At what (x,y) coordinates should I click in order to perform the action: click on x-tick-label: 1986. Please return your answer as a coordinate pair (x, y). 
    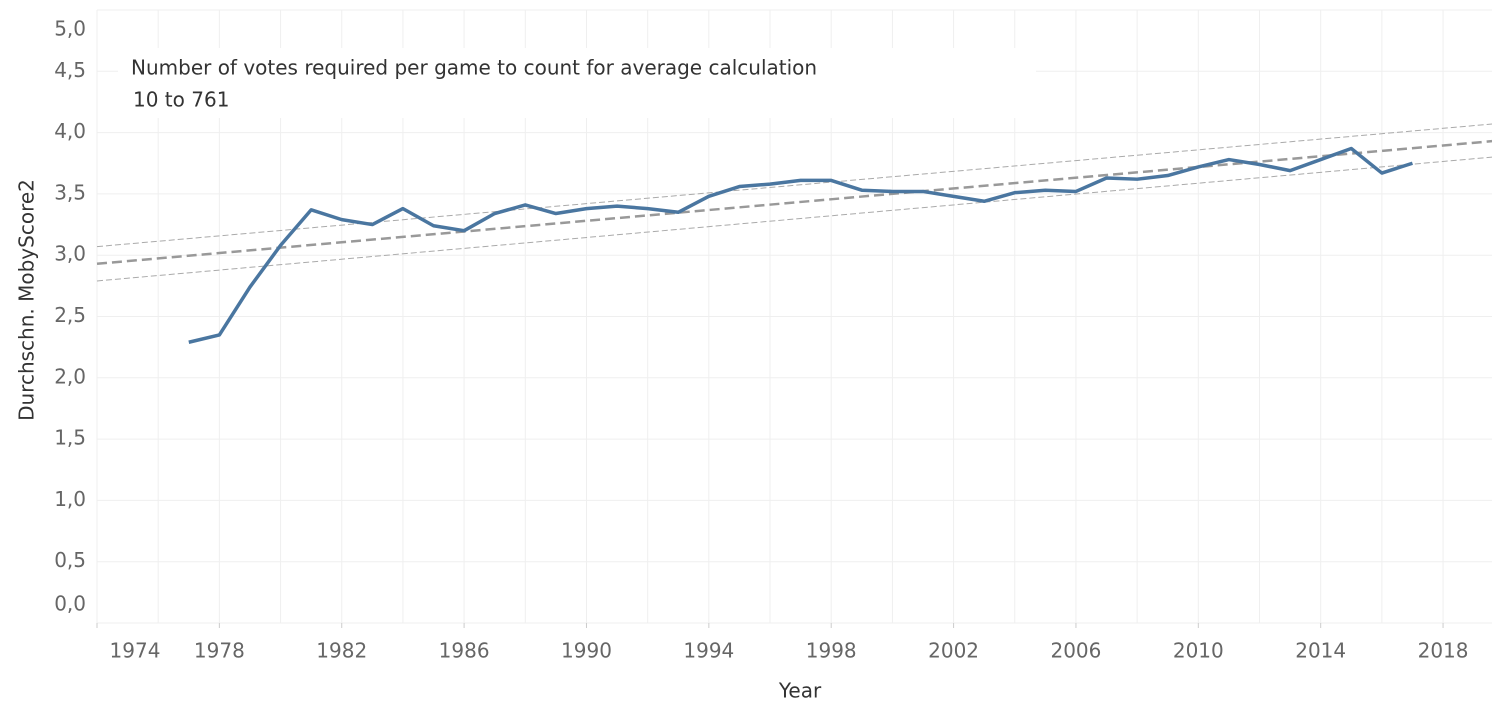
    Looking at the image, I should click on (464, 651).